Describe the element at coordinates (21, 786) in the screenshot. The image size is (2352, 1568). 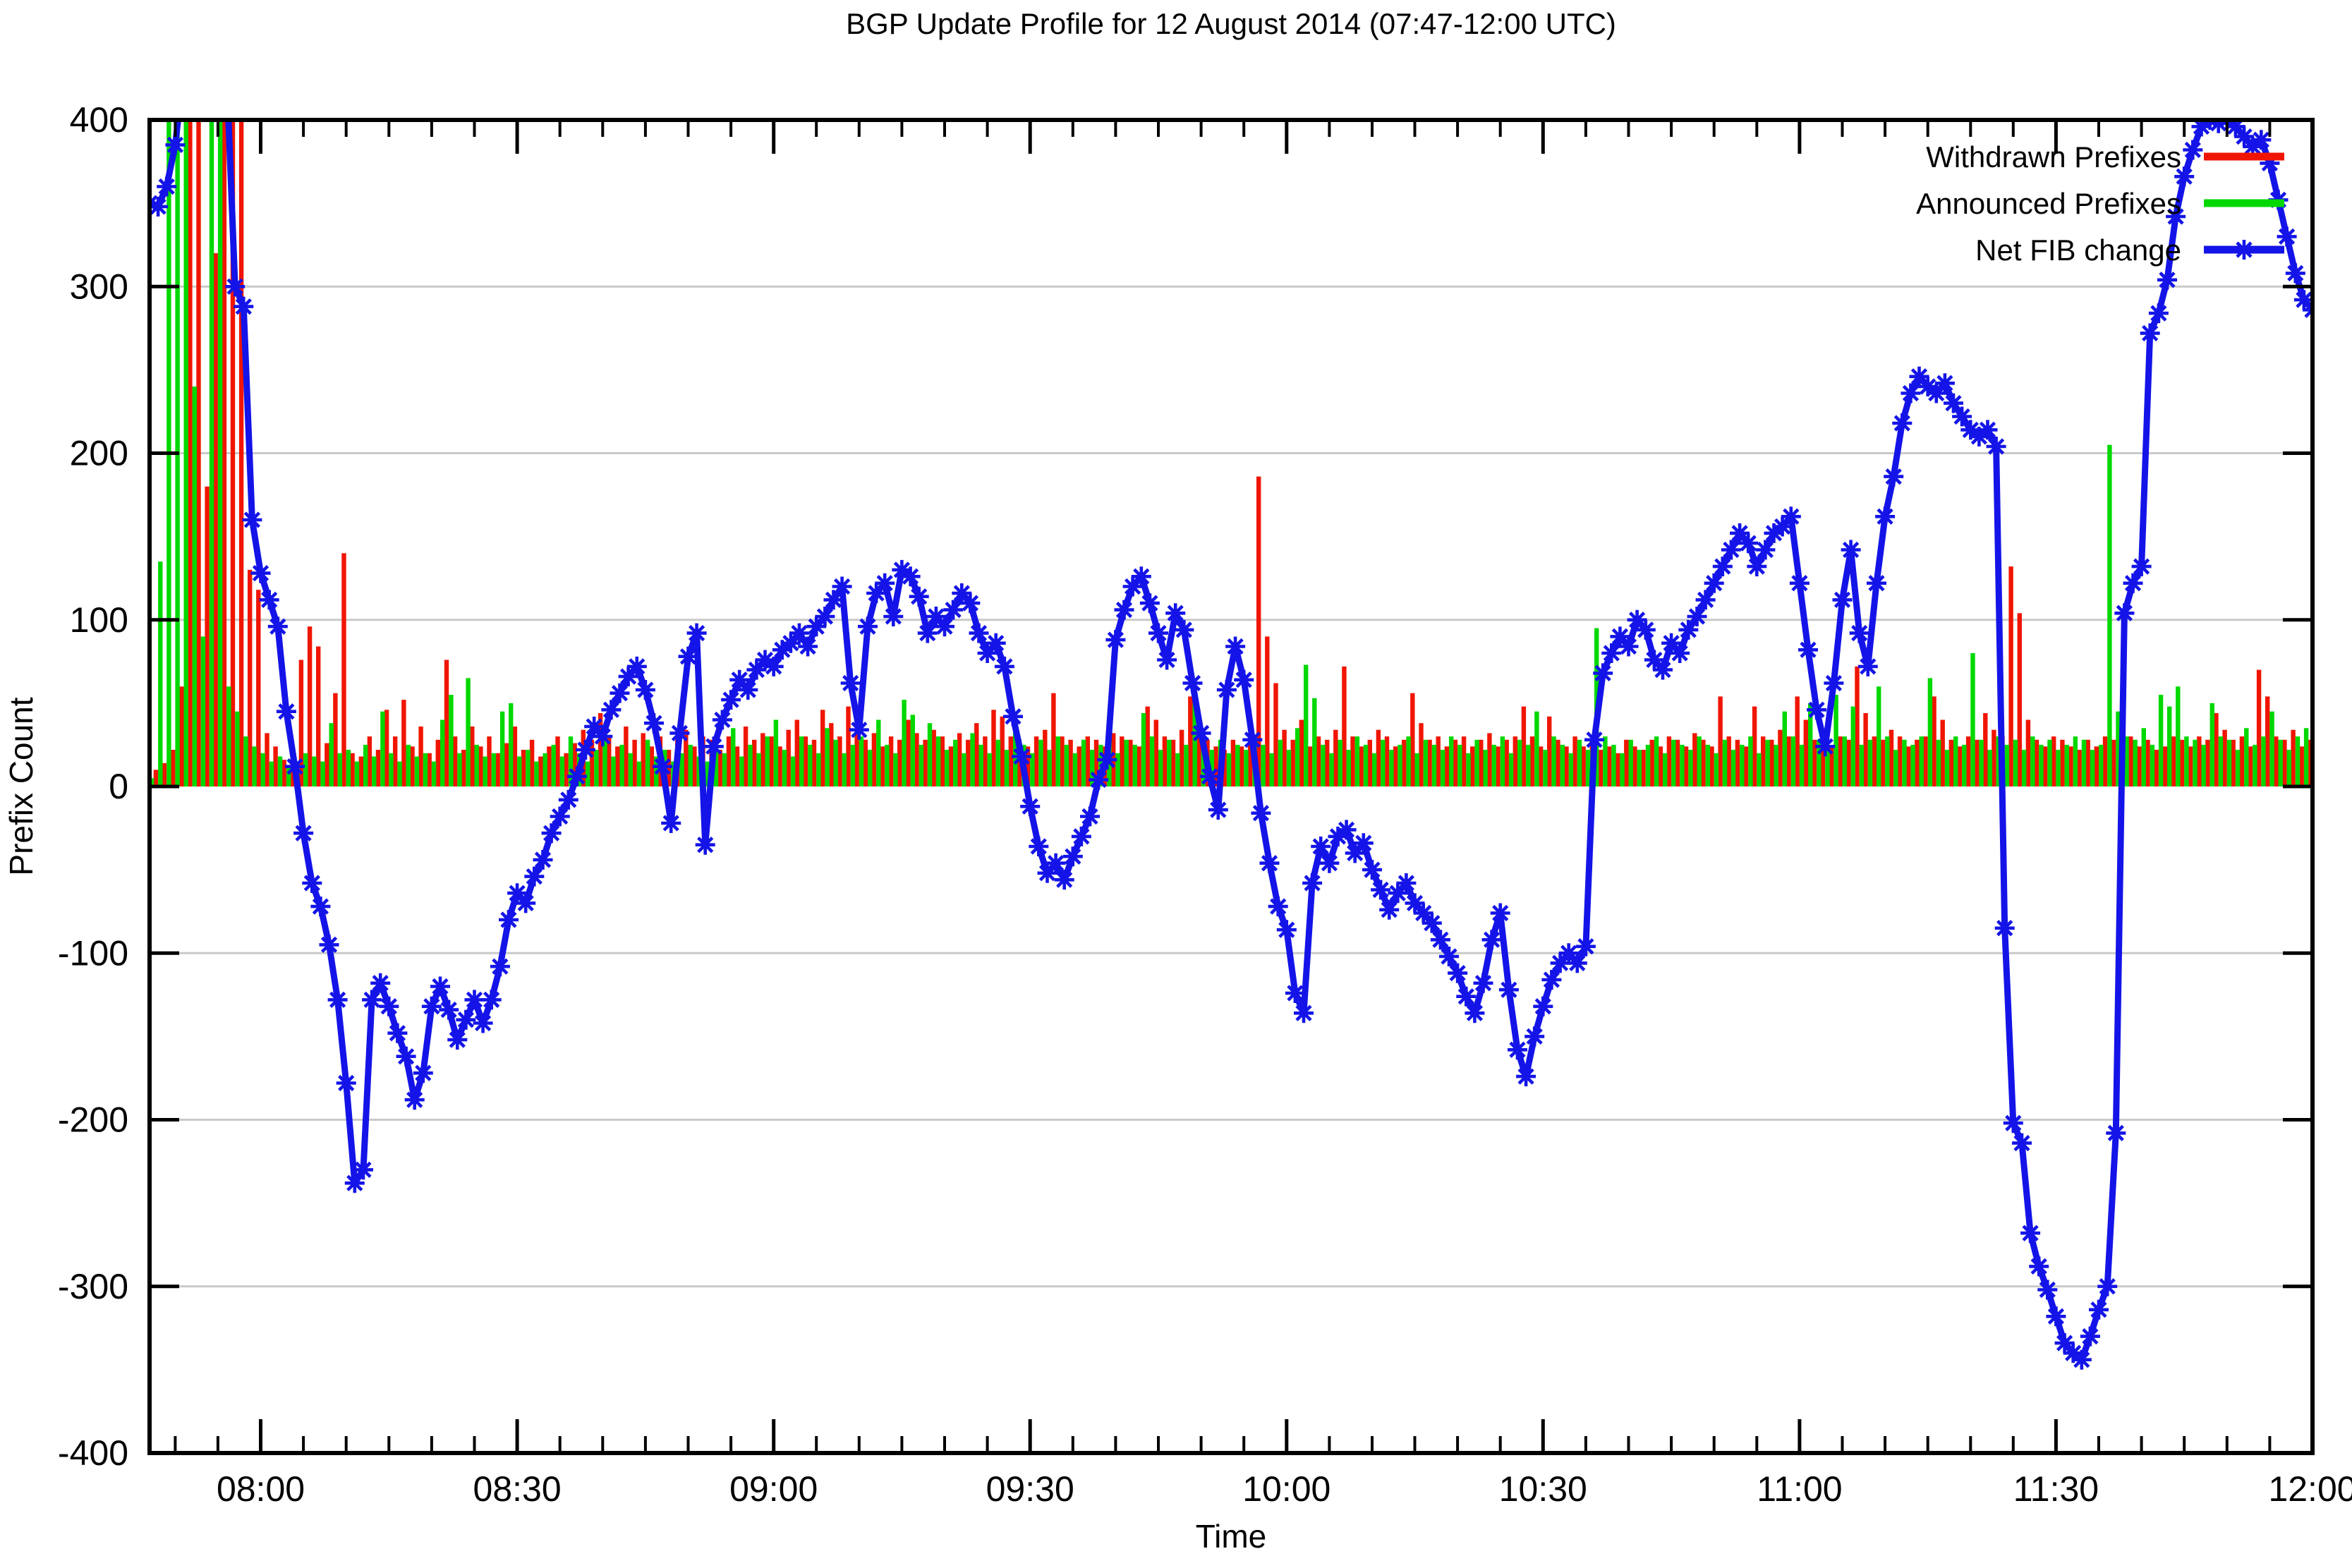
I see `y-axis-title: Prefix Count` at that location.